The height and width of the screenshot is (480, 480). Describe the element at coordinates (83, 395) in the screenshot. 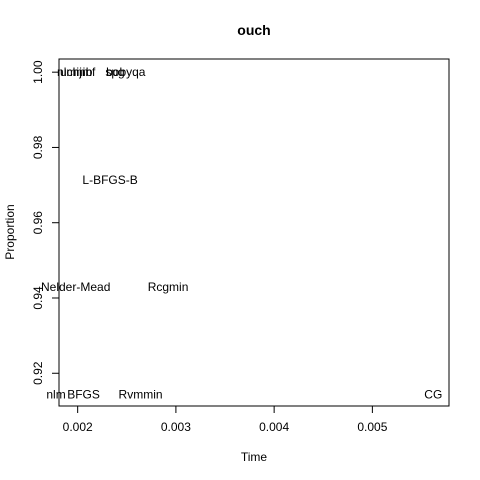

I see `point-label: BFGS` at that location.